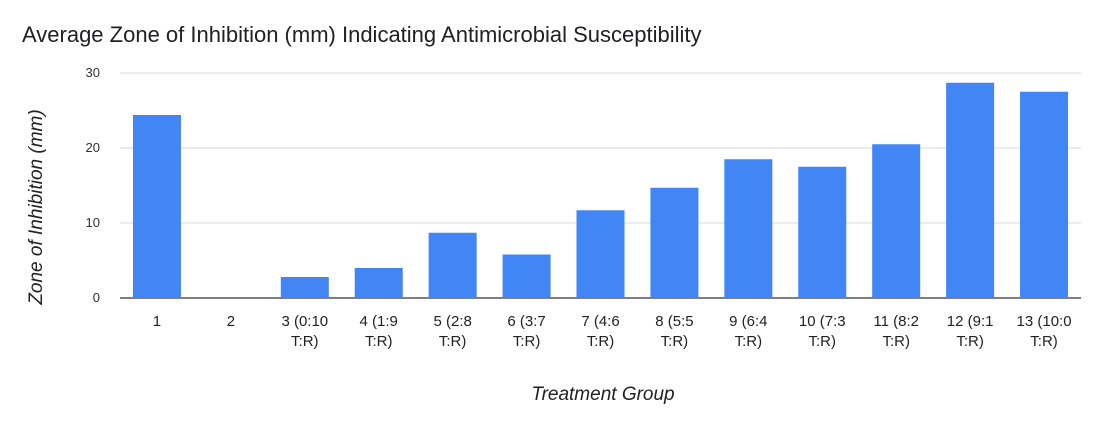 The height and width of the screenshot is (429, 1117). Describe the element at coordinates (603, 394) in the screenshot. I see `x-axis-label: Treatment Group` at that location.